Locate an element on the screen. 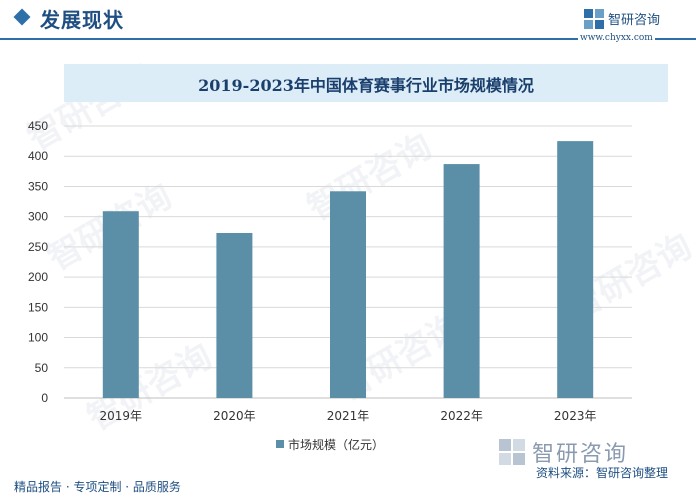 This screenshot has height=499, width=696. legend-swatch is located at coordinates (280, 444).